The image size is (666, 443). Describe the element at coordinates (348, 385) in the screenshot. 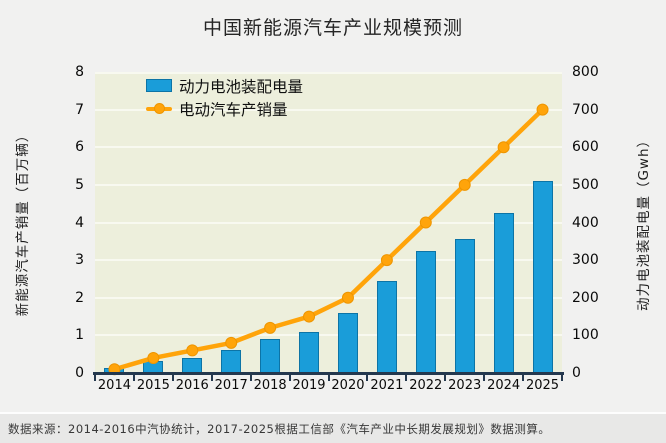

I see `x-axis-label: 2020` at that location.